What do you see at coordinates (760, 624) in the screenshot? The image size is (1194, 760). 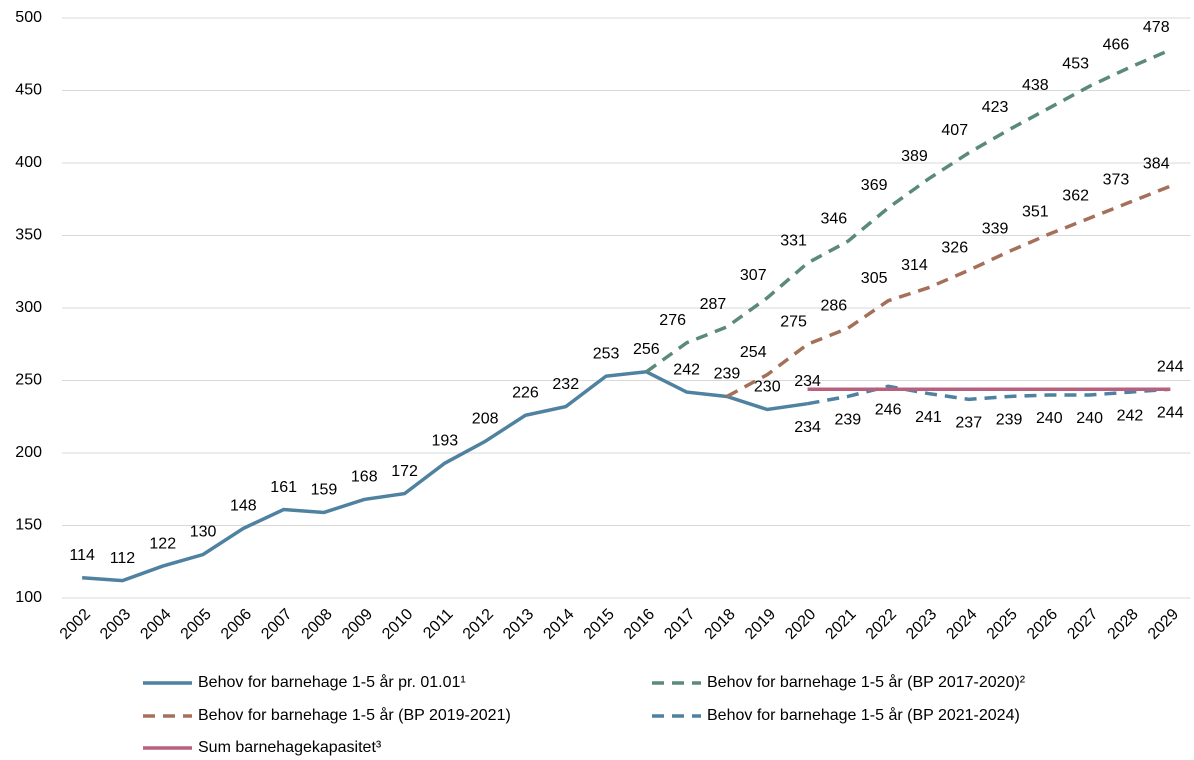 I see `x-tick-label: 2019` at bounding box center [760, 624].